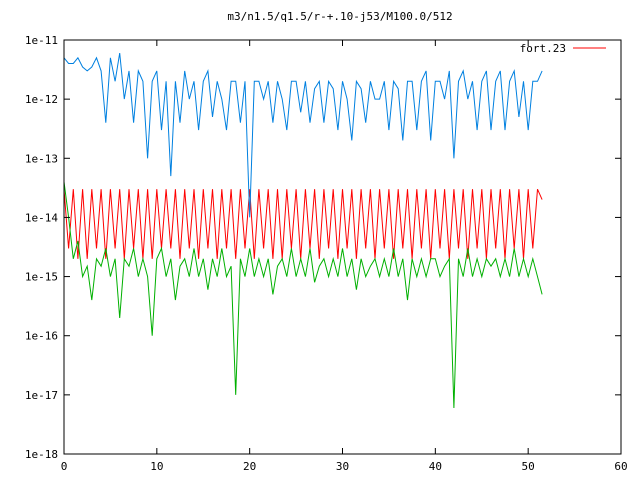 This screenshot has height=480, width=640. I want to click on y-tick-label: 1e-13, so click(41, 158).